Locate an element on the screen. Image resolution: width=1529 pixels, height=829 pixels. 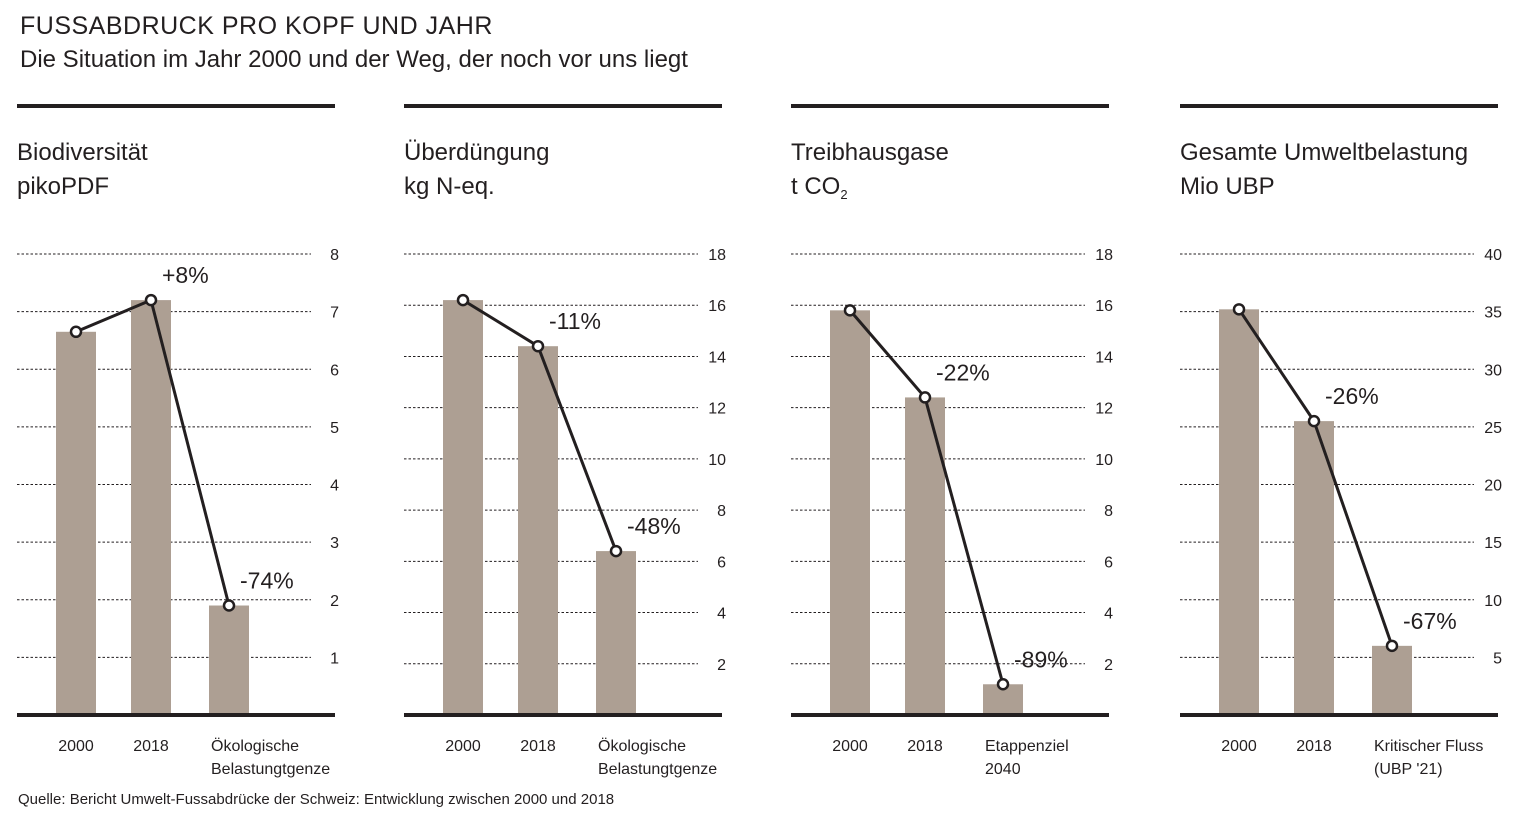
change-label: -74% is located at coordinates (267, 581).